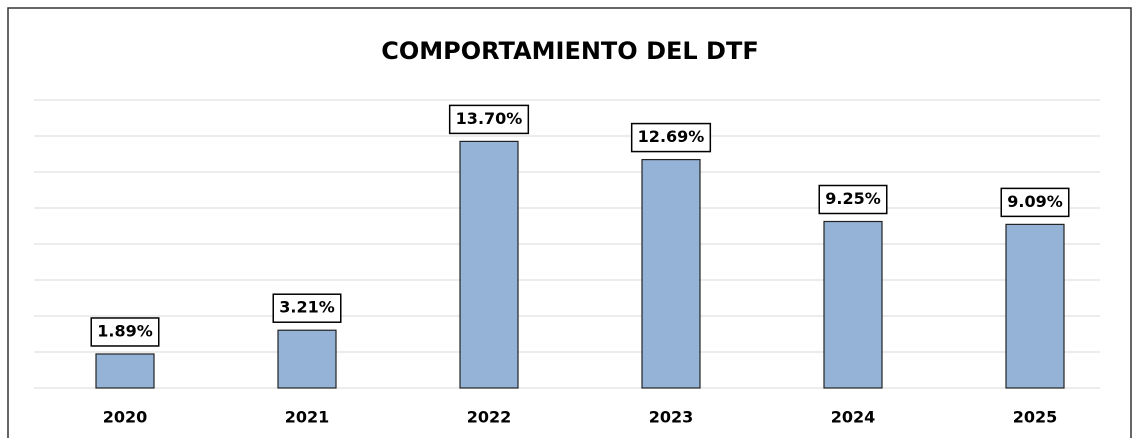 This screenshot has height=438, width=1142. I want to click on x-tick-label: 2023, so click(671, 417).